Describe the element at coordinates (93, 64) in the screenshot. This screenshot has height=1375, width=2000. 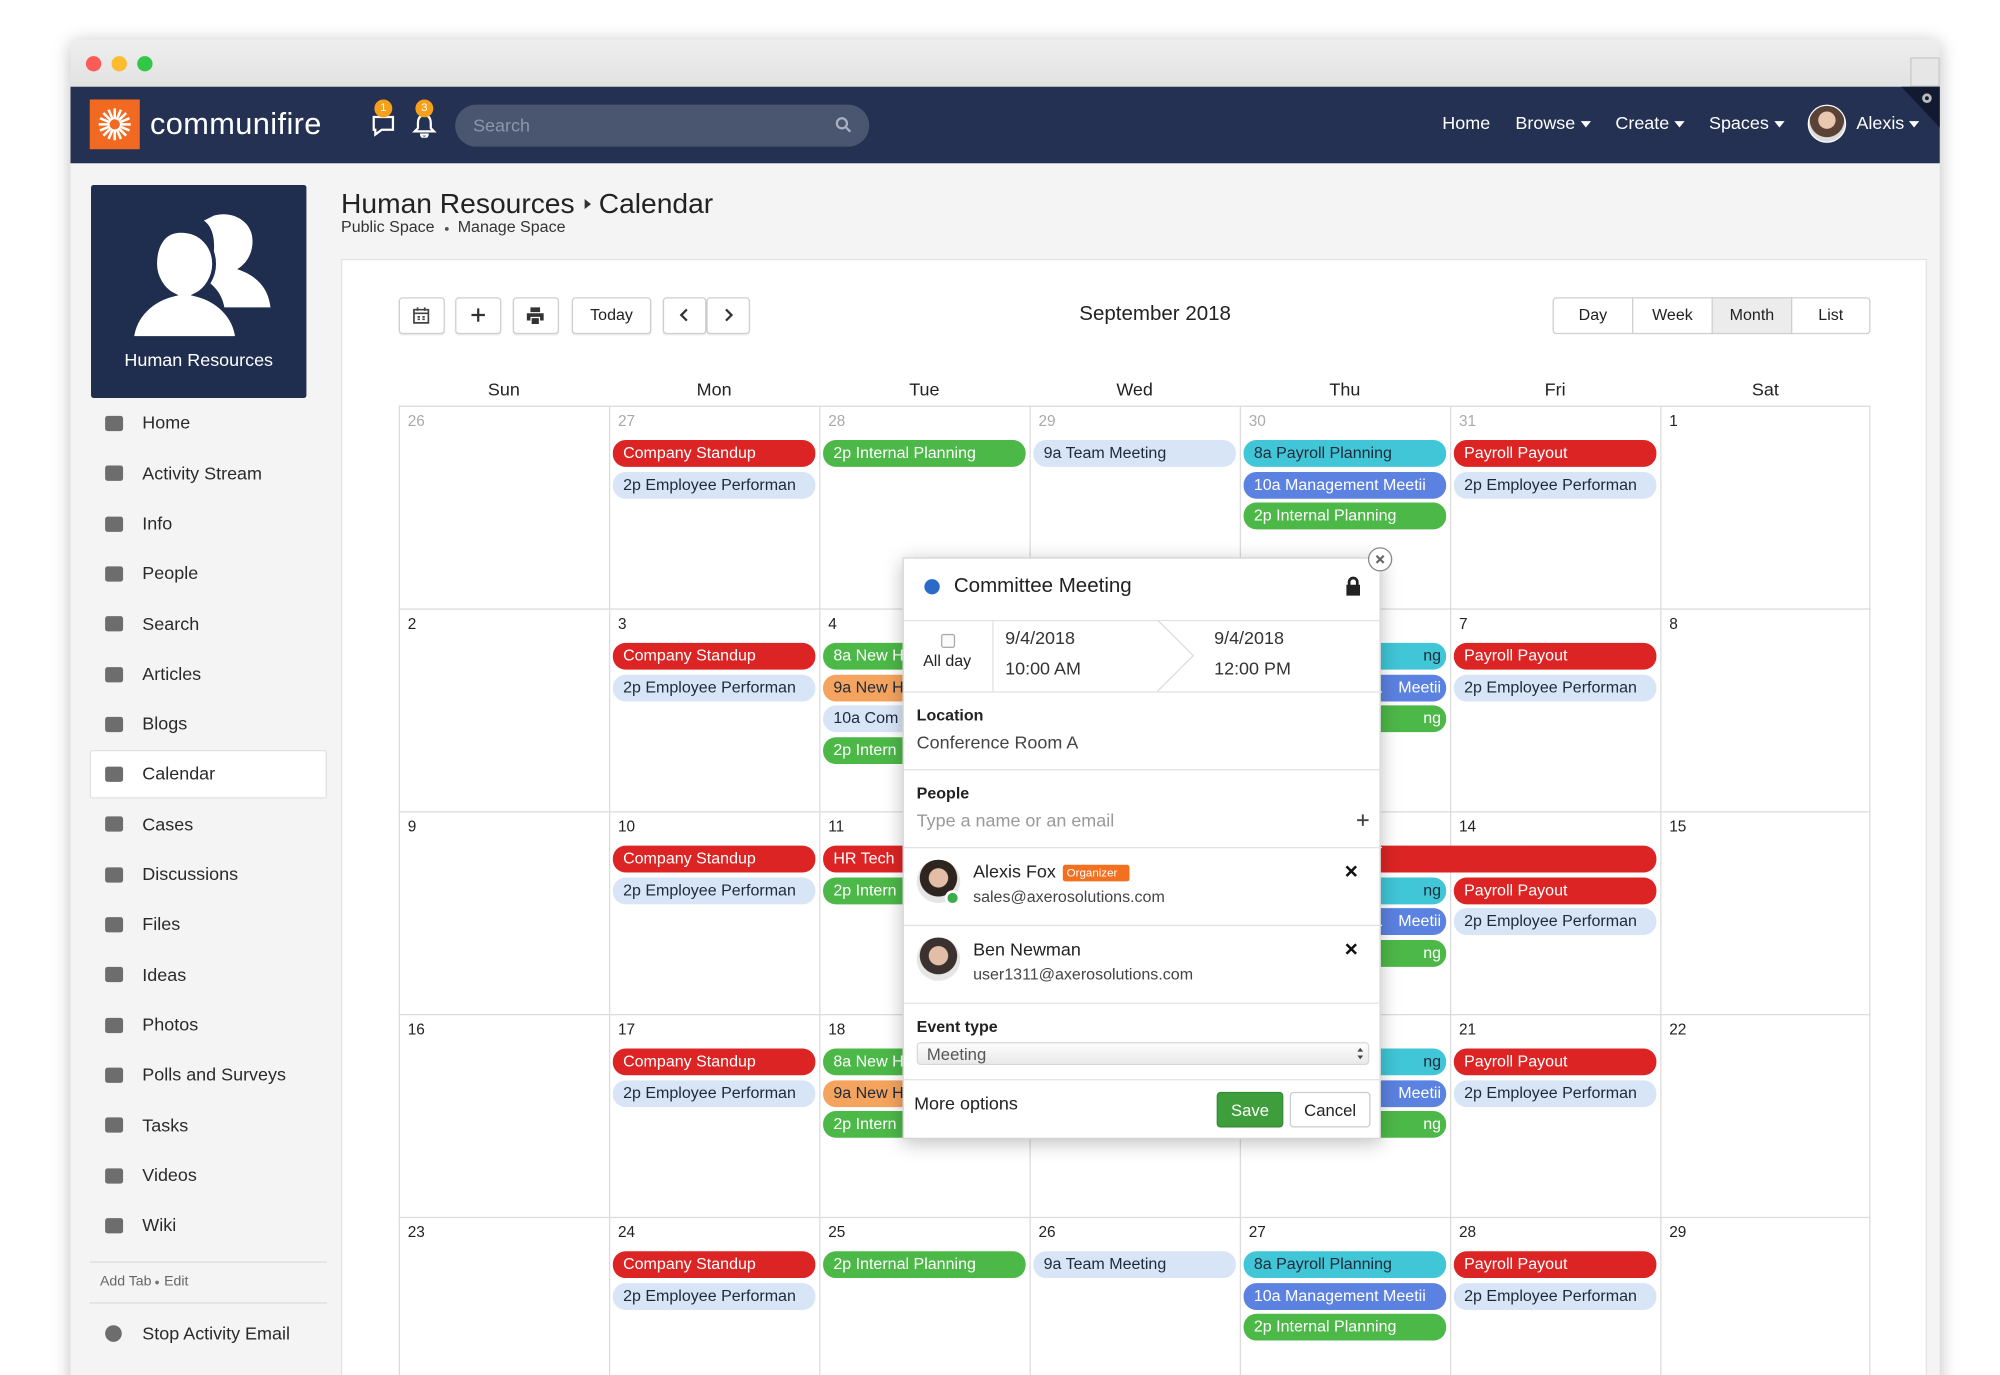
I see `close-dot` at that location.